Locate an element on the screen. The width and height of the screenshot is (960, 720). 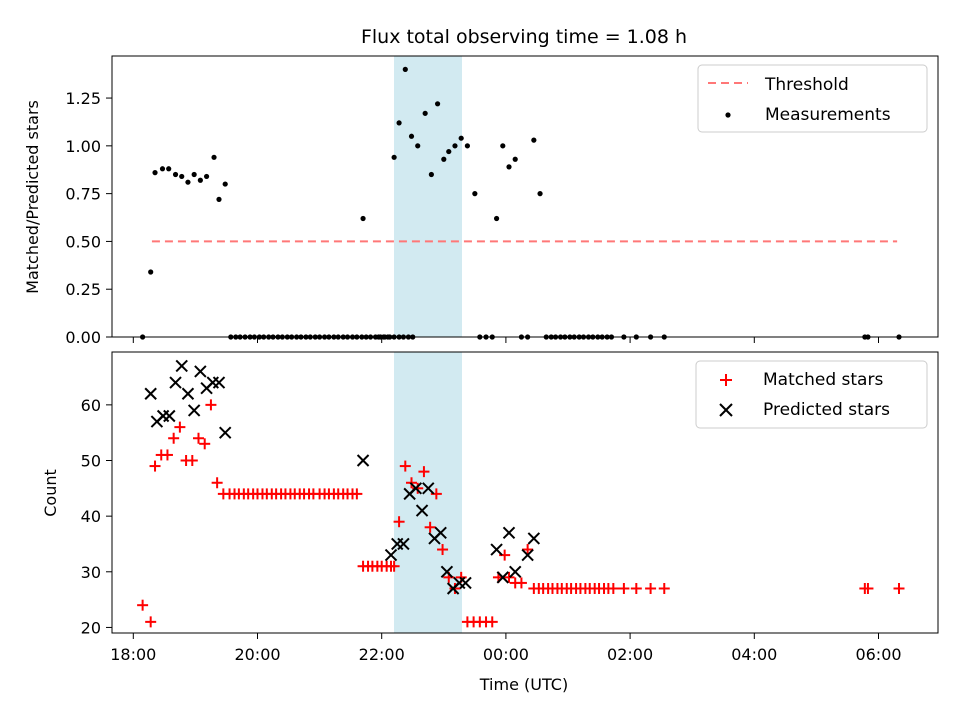
top-y-axis-label: Matched/Predicted stars is located at coordinates (32, 197).